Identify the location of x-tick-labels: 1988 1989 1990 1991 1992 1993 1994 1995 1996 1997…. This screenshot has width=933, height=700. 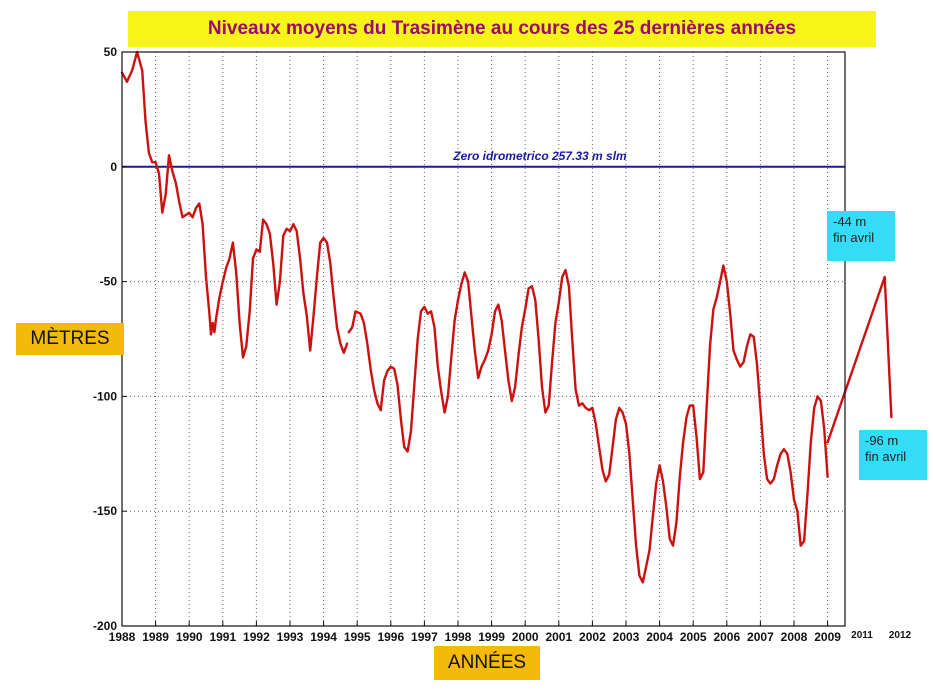
(510, 632).